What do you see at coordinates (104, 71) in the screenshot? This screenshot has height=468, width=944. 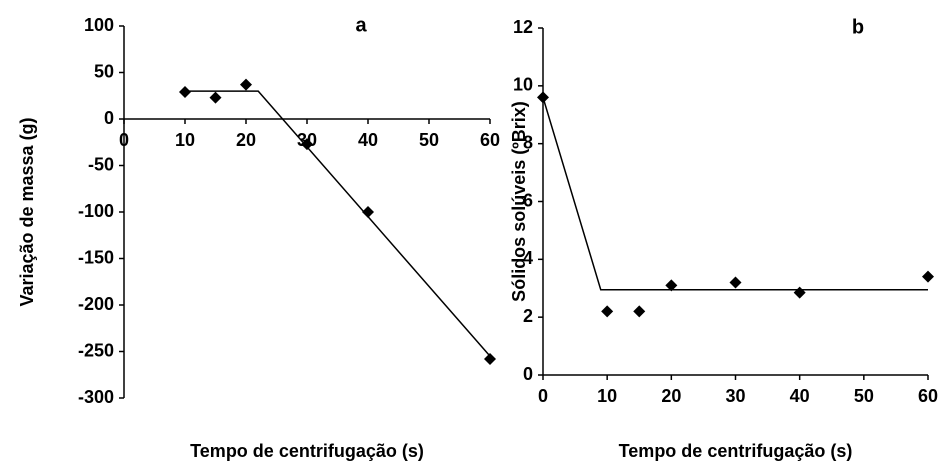 I see `y-tick-label: 50` at bounding box center [104, 71].